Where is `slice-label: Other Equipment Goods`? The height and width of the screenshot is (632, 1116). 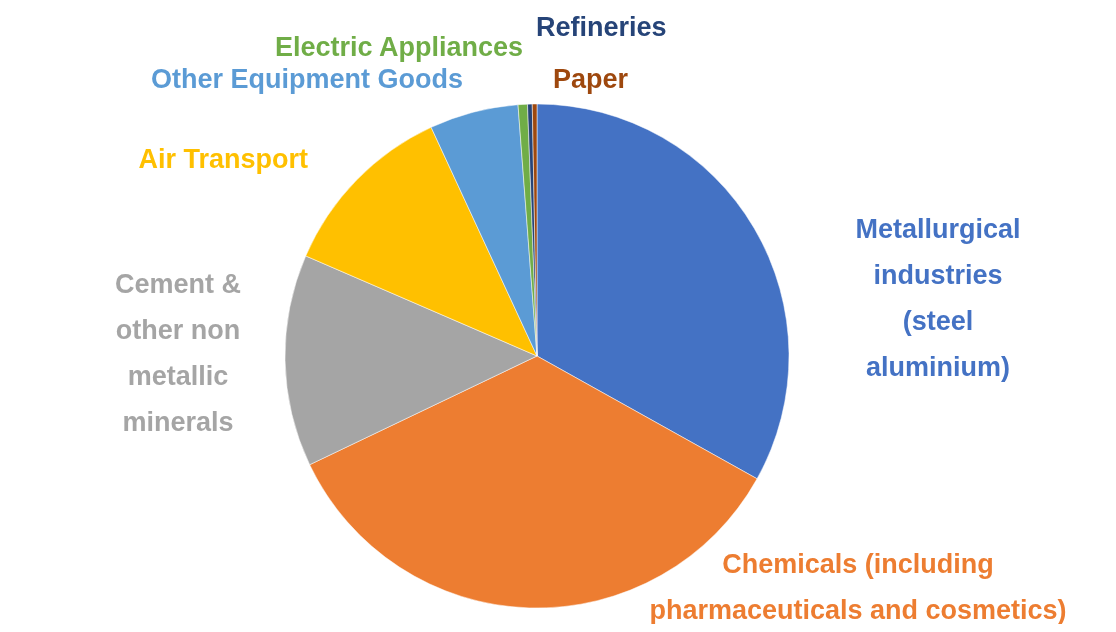 slice-label: Other Equipment Goods is located at coordinates (306, 79).